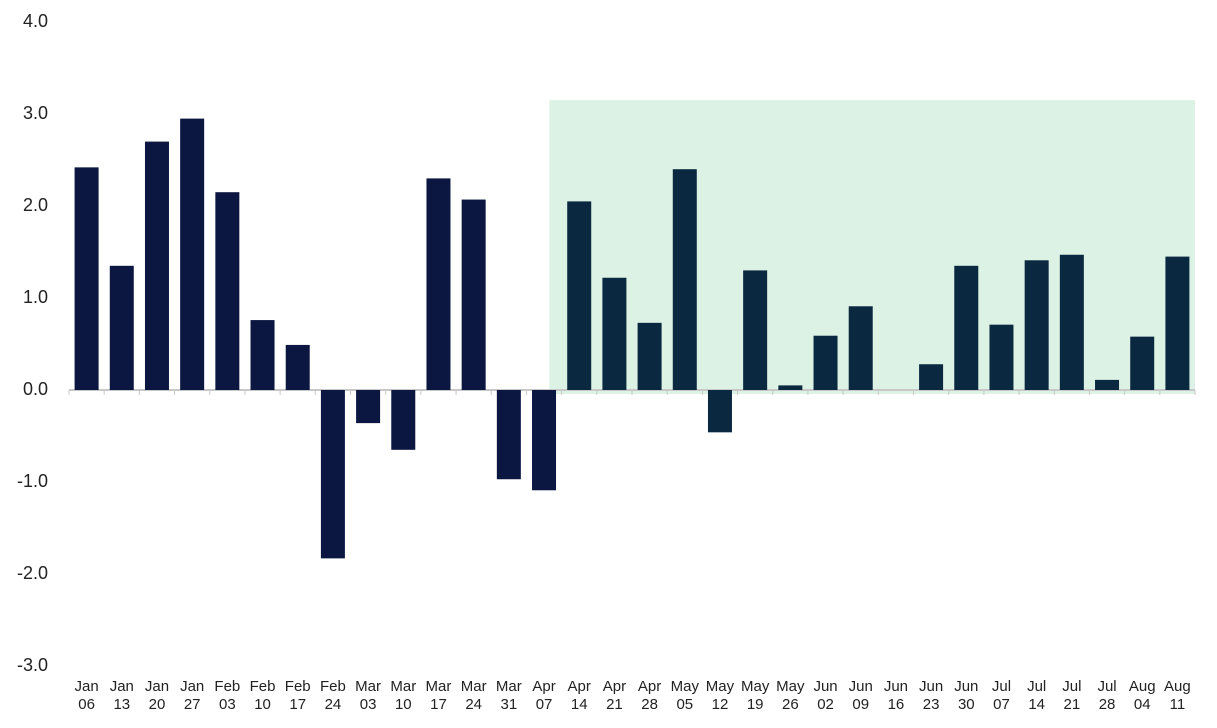 The image size is (1217, 728). I want to click on x-tick-label: Jul 28, so click(1107, 695).